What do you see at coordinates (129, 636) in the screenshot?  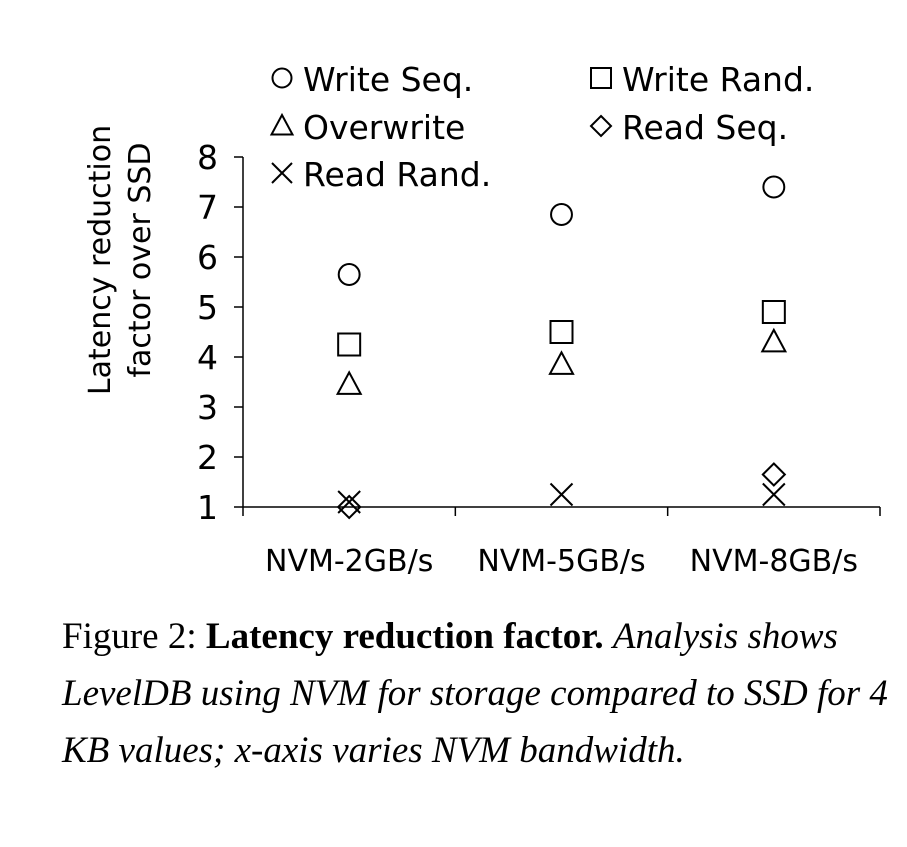 I see `caption-label: Figure 2:` at bounding box center [129, 636].